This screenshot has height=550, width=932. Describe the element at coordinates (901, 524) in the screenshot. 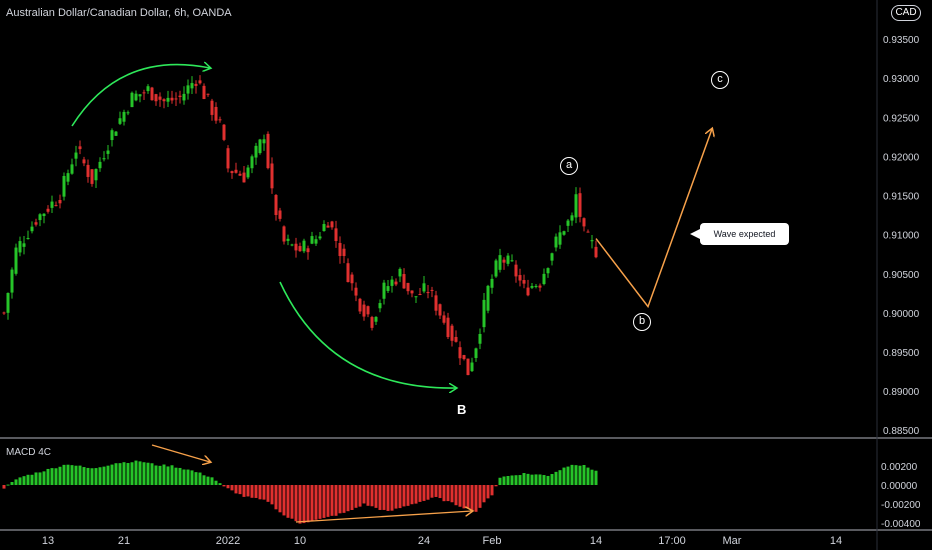

I see `macd-tick-label: -0.00400` at that location.